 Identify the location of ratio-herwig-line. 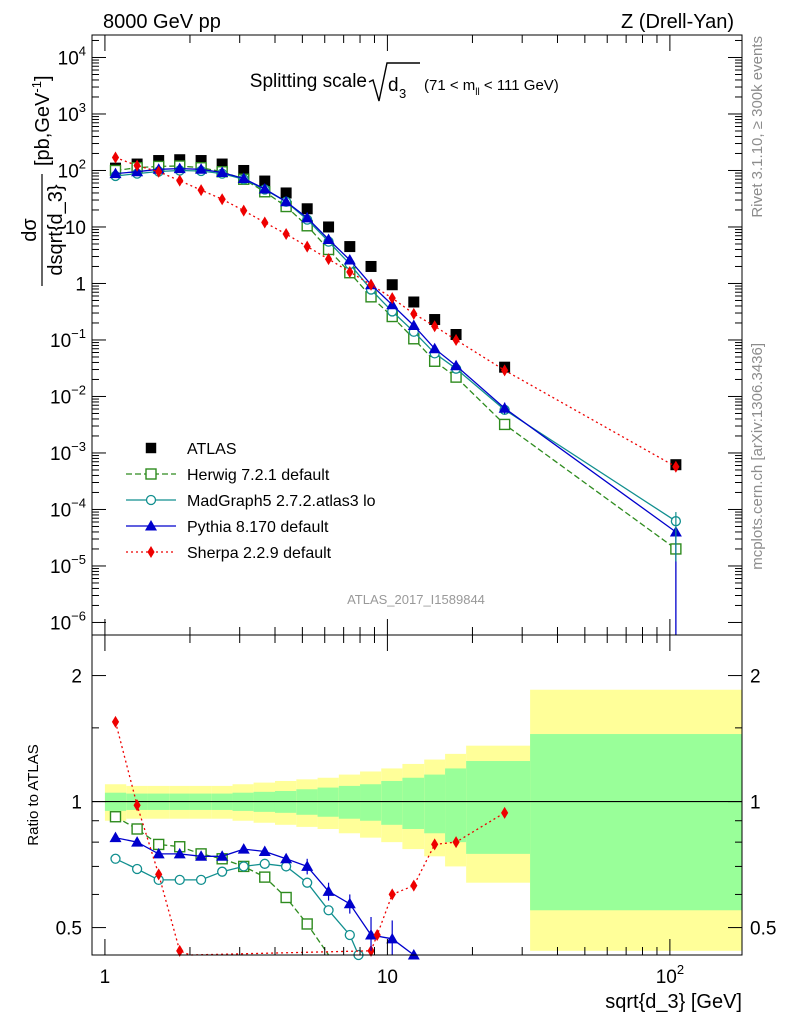
(222, 886).